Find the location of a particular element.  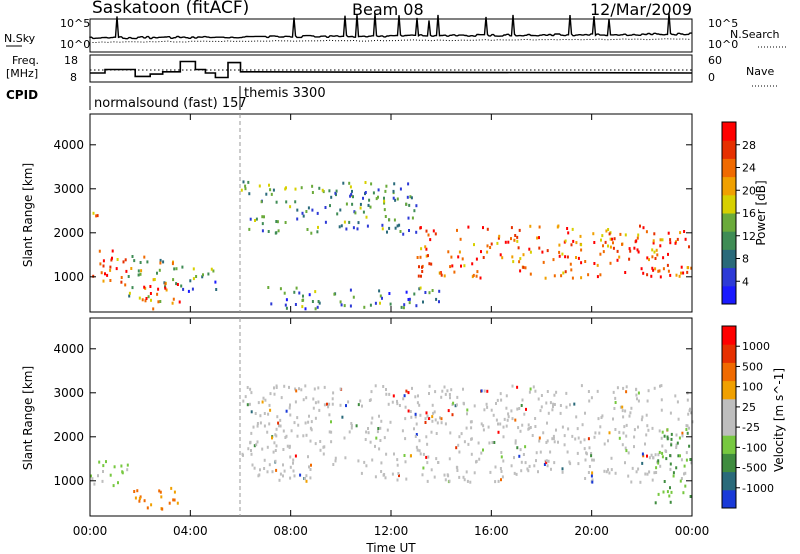

noise-left-tick-high: 10^5 is located at coordinates (75, 23).